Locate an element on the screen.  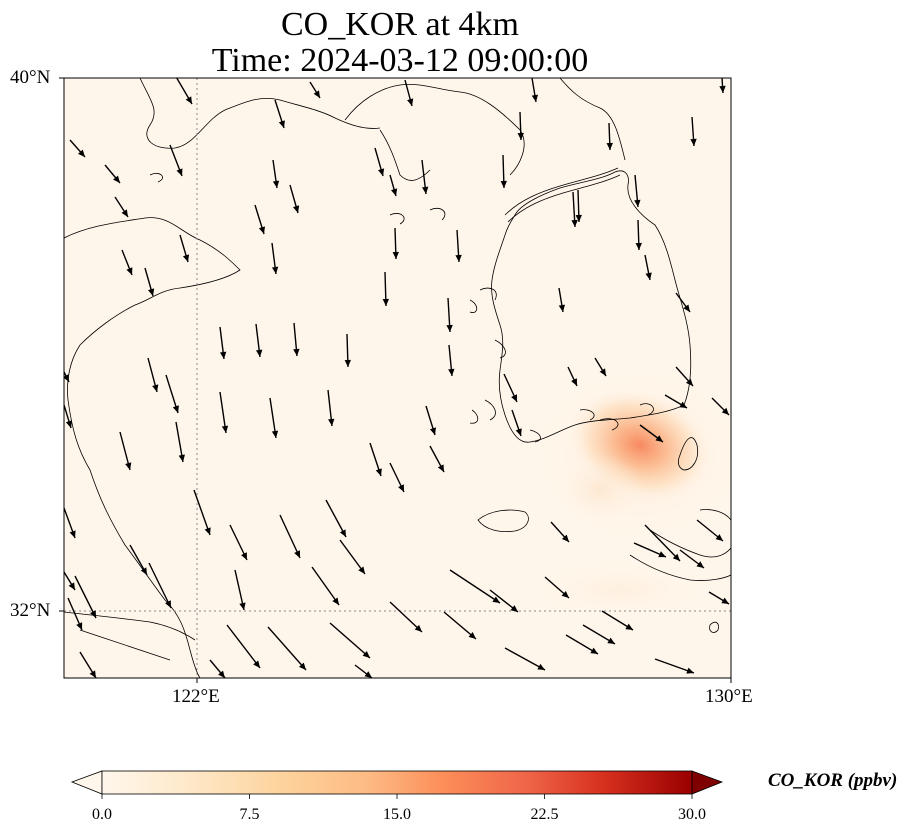
colorbar-tick-0: 0.0 is located at coordinates (102, 814).